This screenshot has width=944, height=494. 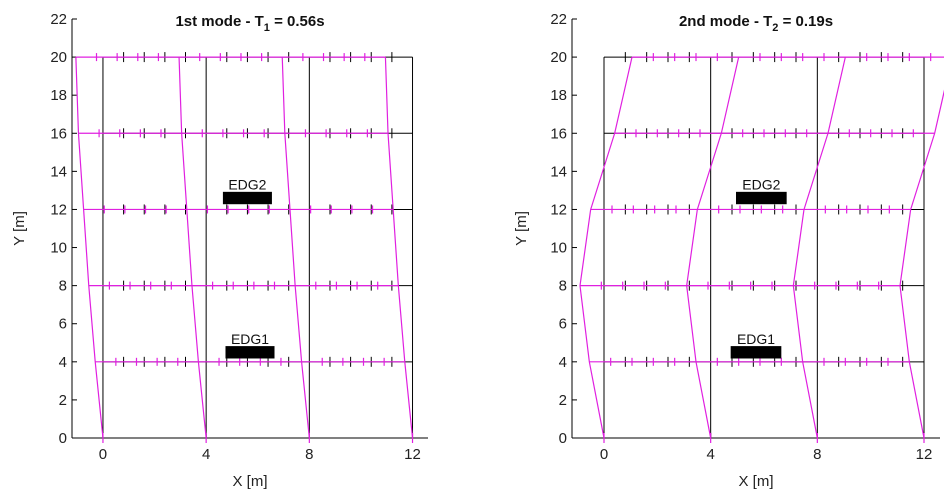 I want to click on chart-title: 1st mode - T1 = 0.56s, so click(x=249, y=23).